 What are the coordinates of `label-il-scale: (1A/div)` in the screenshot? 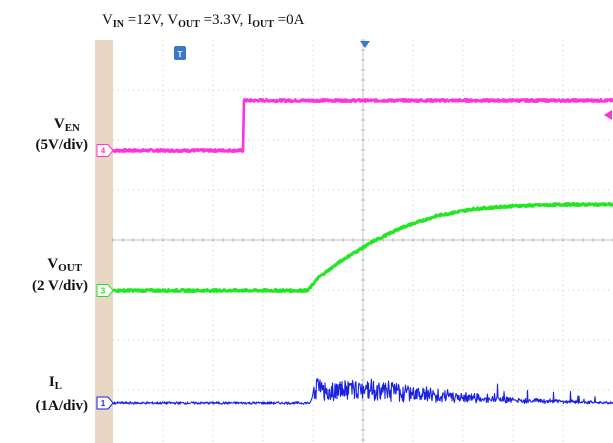 It's located at (62, 406).